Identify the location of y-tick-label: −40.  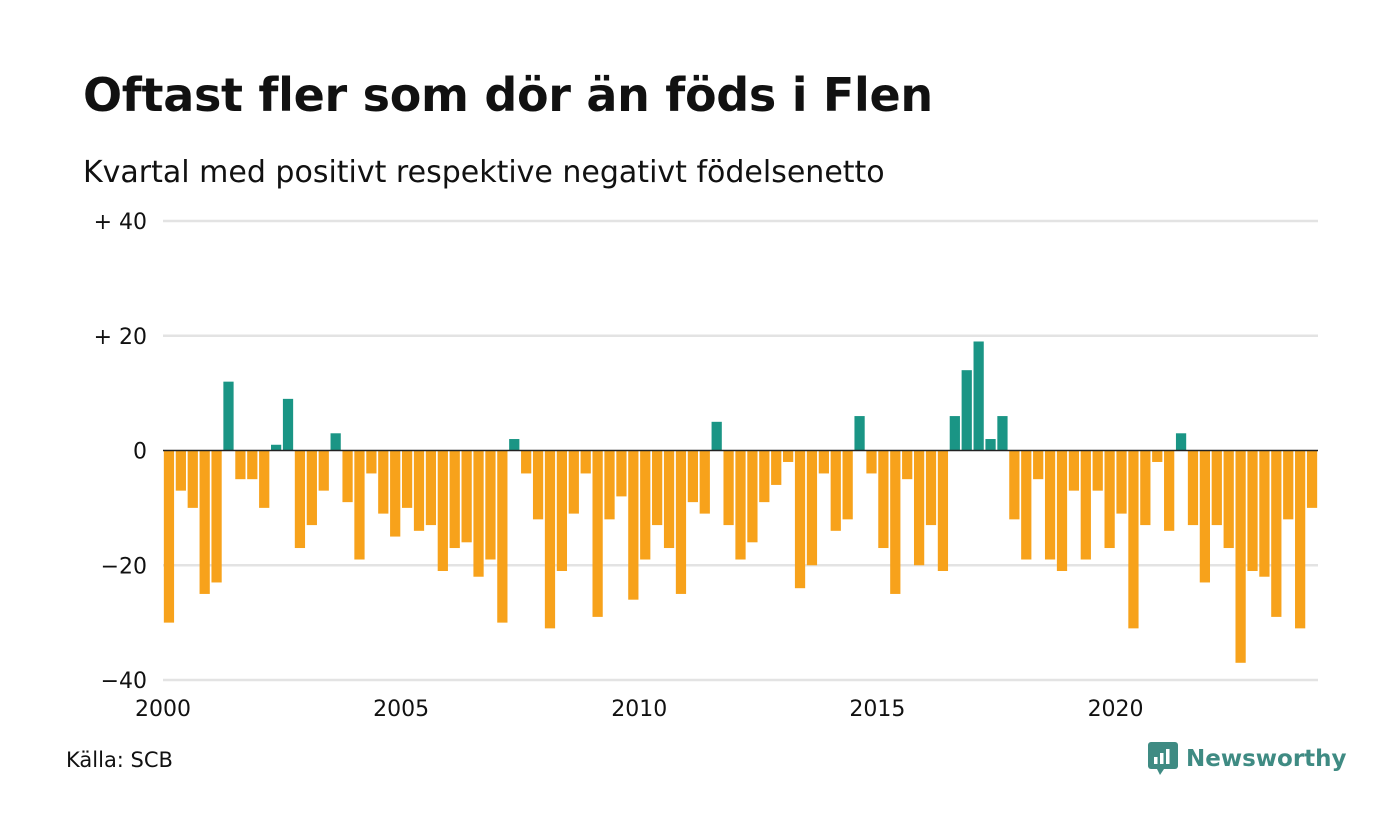
(124, 681).